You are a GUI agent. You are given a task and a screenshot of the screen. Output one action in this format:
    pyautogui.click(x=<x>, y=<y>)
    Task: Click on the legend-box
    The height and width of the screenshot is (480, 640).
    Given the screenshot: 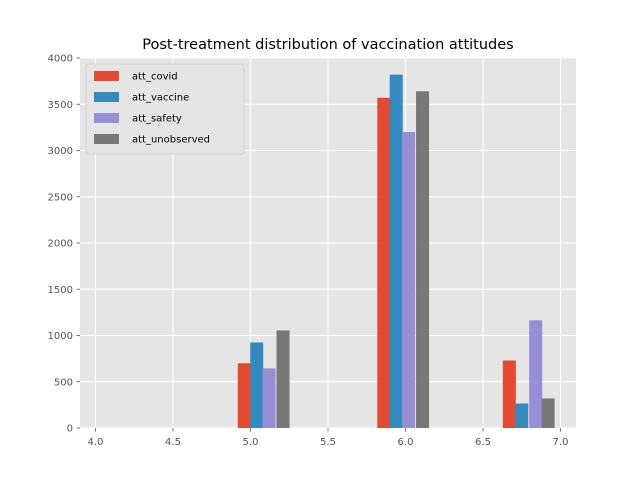 What is the action you would take?
    pyautogui.click(x=165, y=109)
    